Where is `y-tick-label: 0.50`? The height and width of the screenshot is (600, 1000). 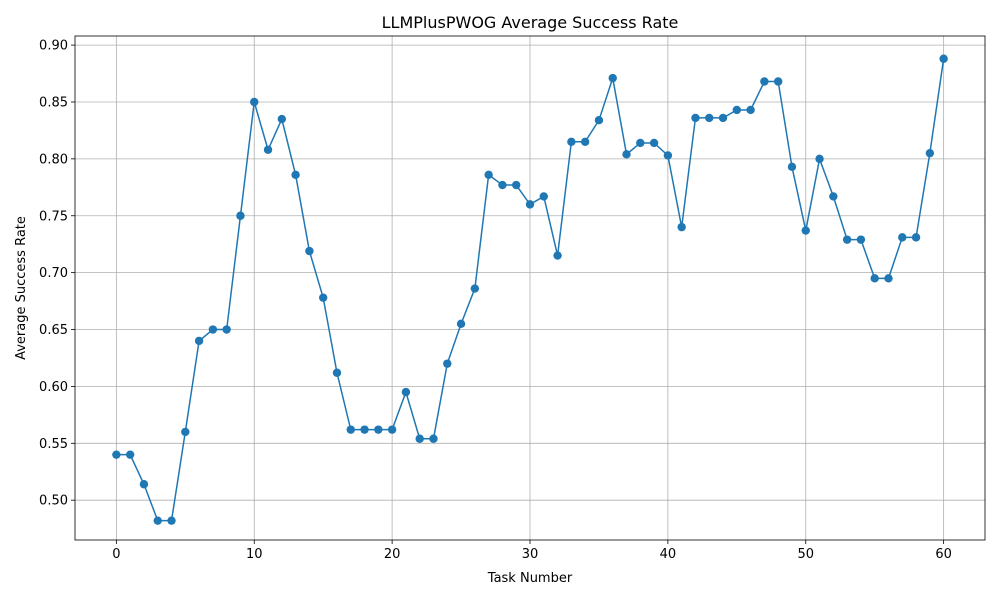
y-tick-label: 0.50 is located at coordinates (53, 501).